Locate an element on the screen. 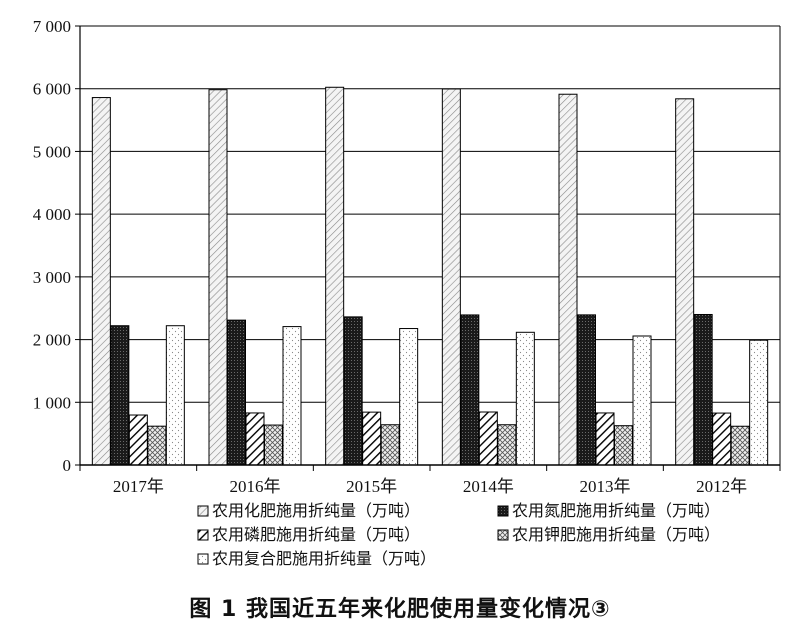 This screenshot has width=800, height=636. legend-label: 农用磷肥施用折纯量（万吨） is located at coordinates (316, 534).